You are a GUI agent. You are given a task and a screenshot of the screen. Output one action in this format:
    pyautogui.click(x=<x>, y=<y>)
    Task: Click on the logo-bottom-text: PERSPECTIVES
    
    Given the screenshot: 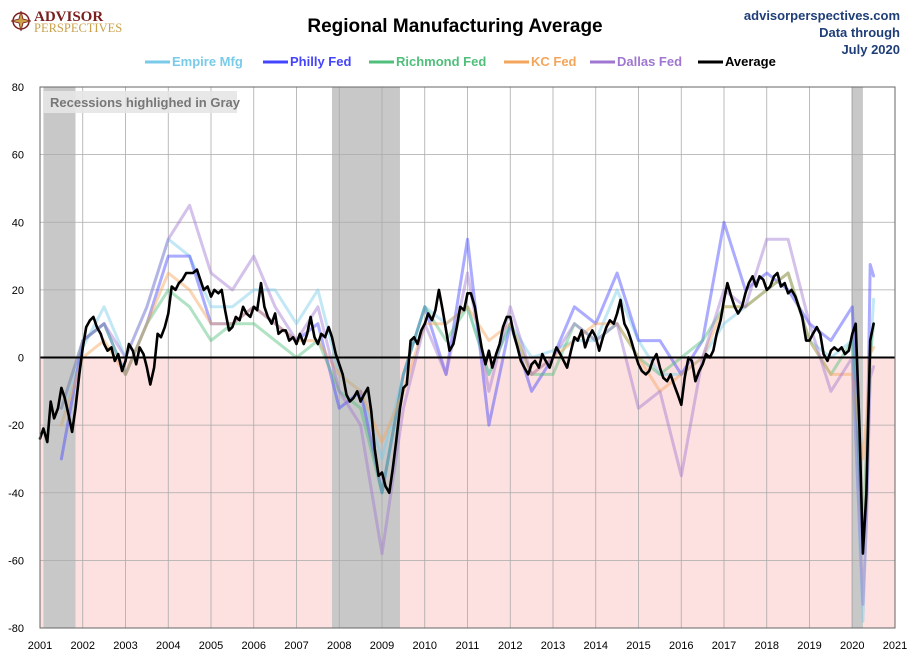 What is the action you would take?
    pyautogui.click(x=78, y=28)
    